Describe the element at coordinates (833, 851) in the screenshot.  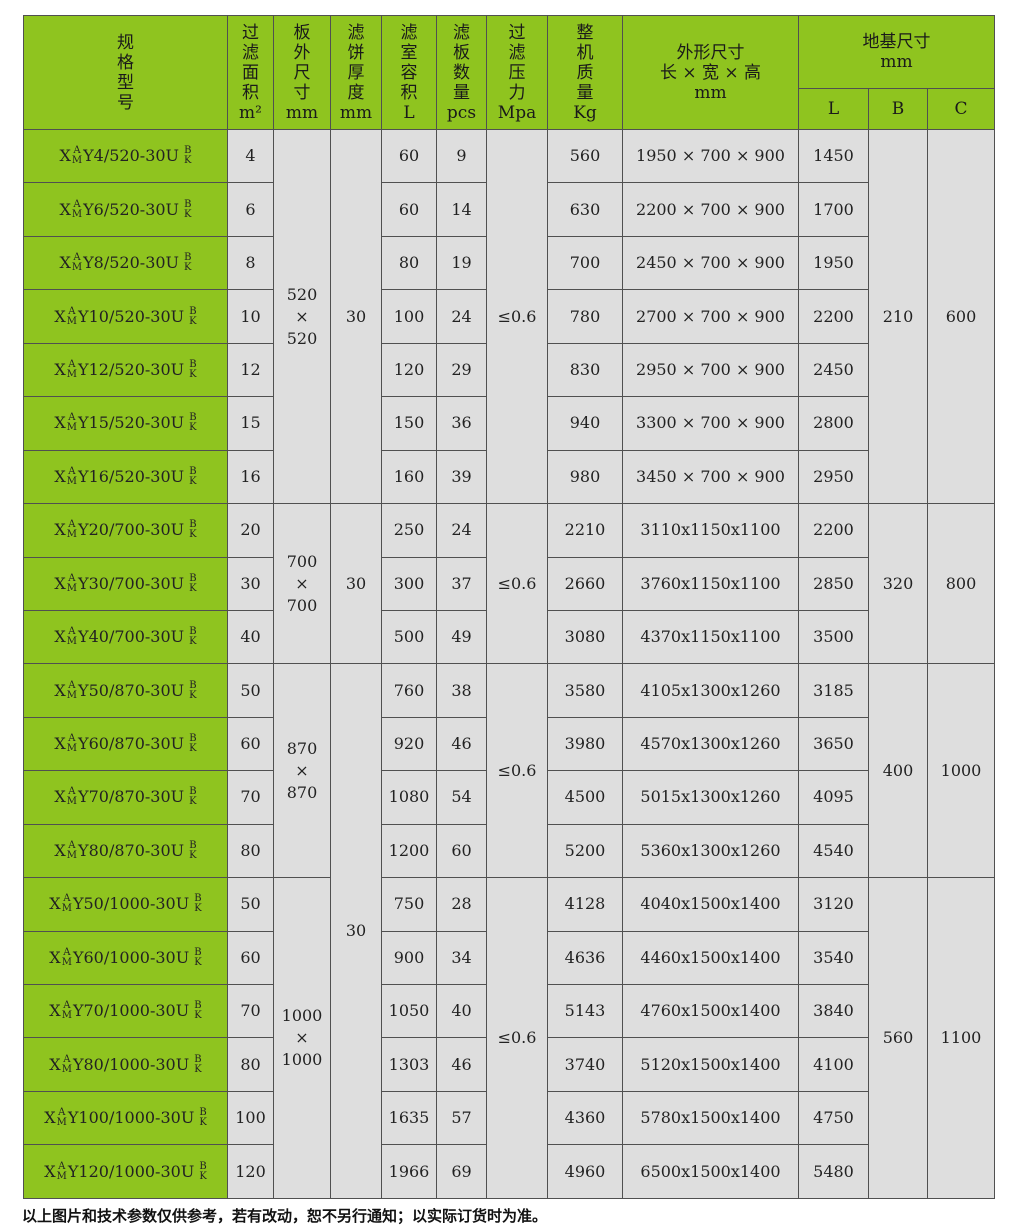
I see `foundation-l-cell: 4540` at that location.